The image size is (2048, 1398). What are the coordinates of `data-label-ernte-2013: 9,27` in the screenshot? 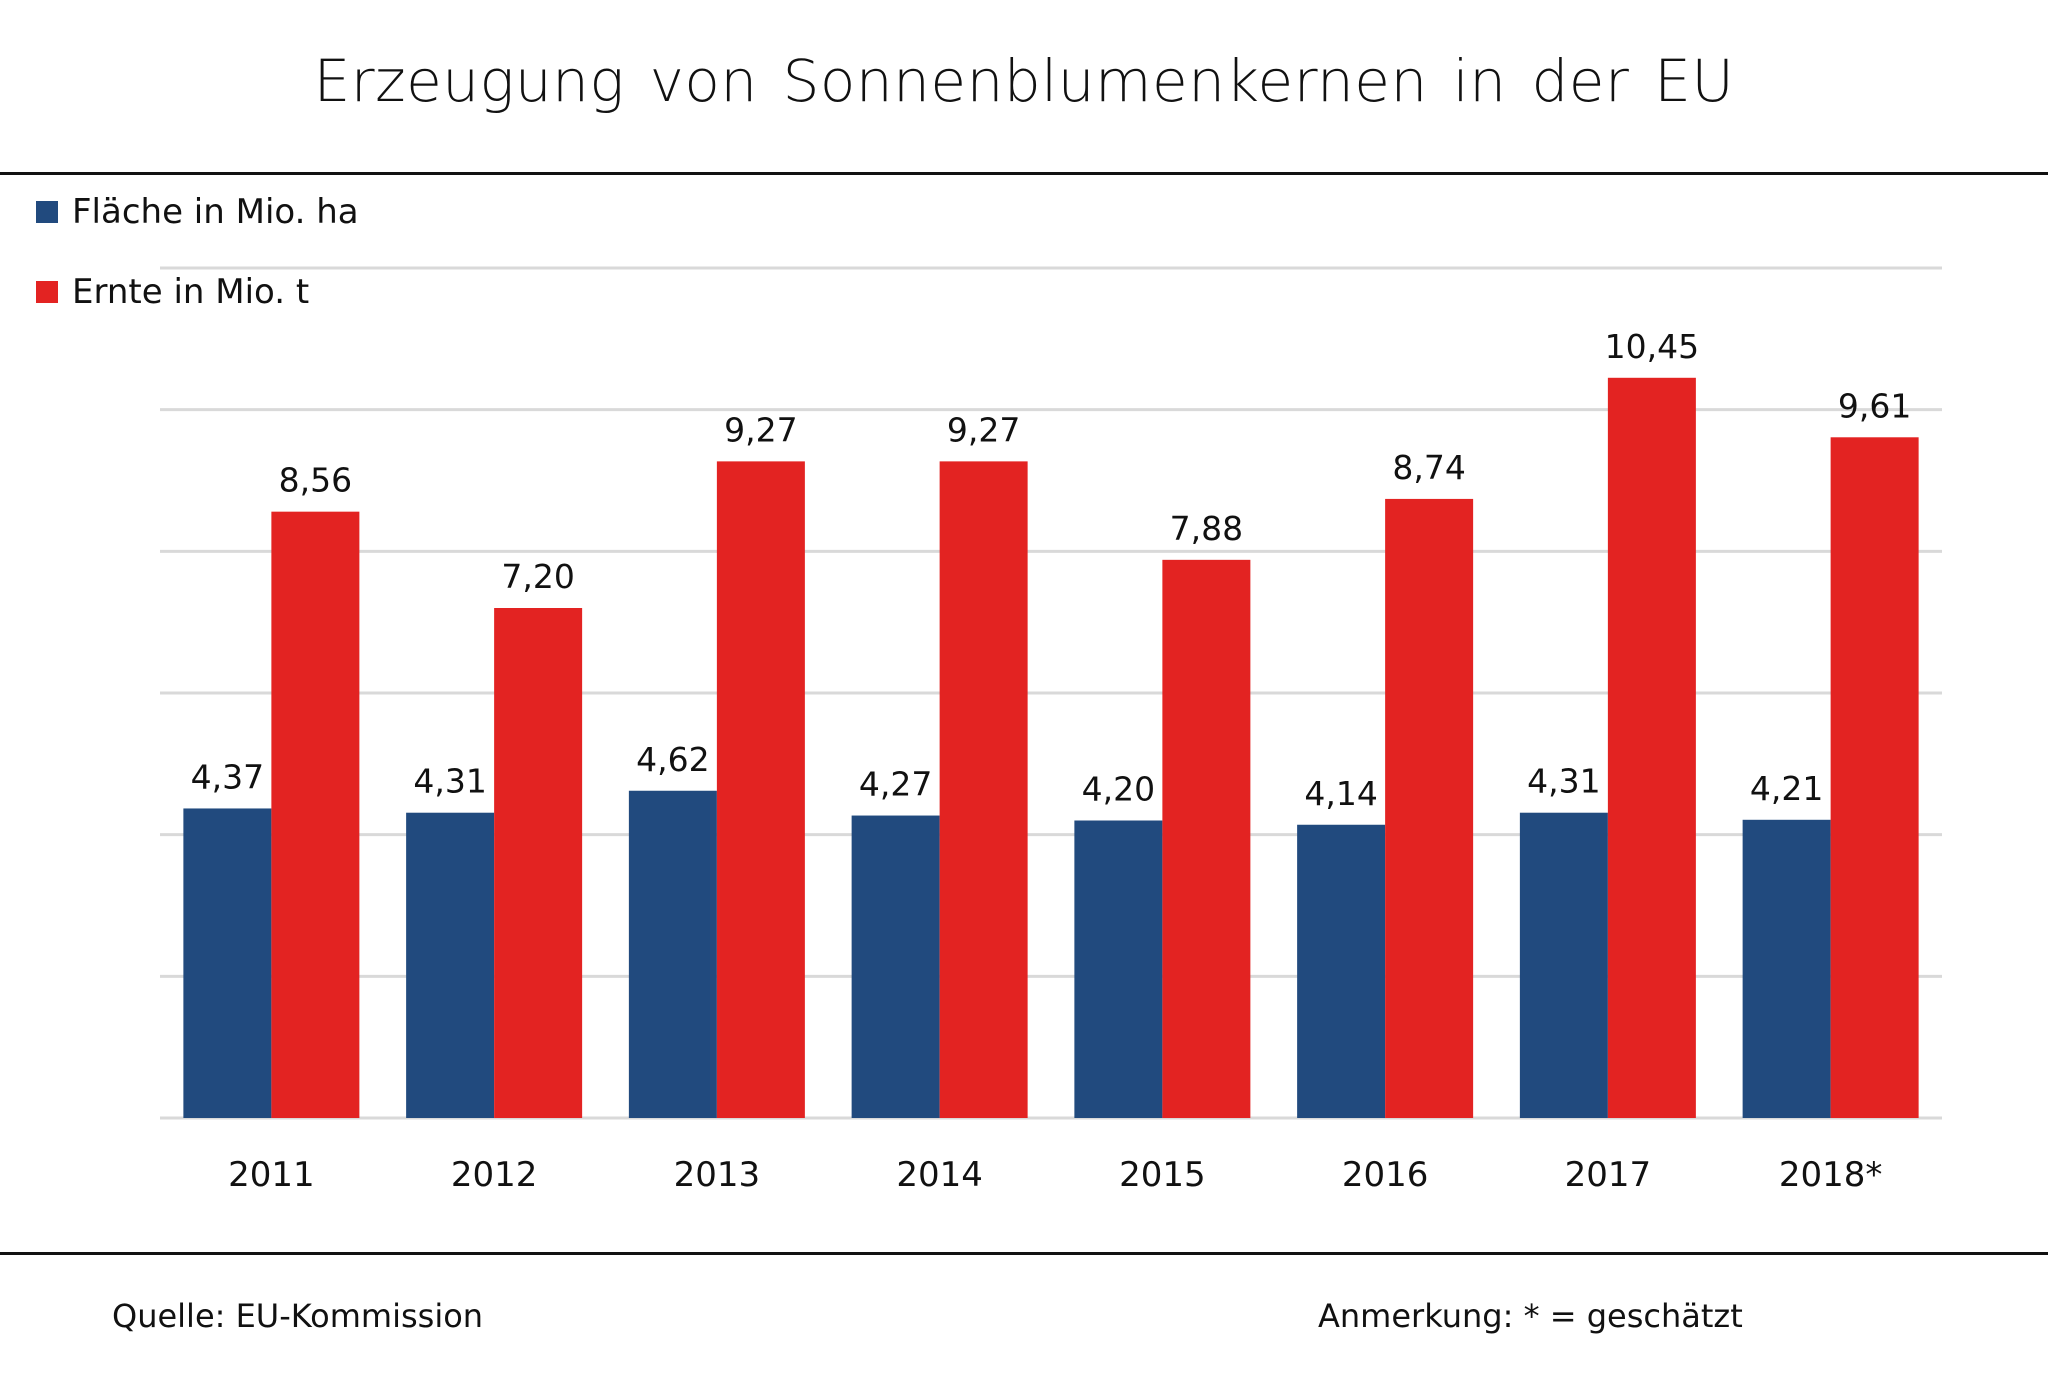 It's located at (760, 429).